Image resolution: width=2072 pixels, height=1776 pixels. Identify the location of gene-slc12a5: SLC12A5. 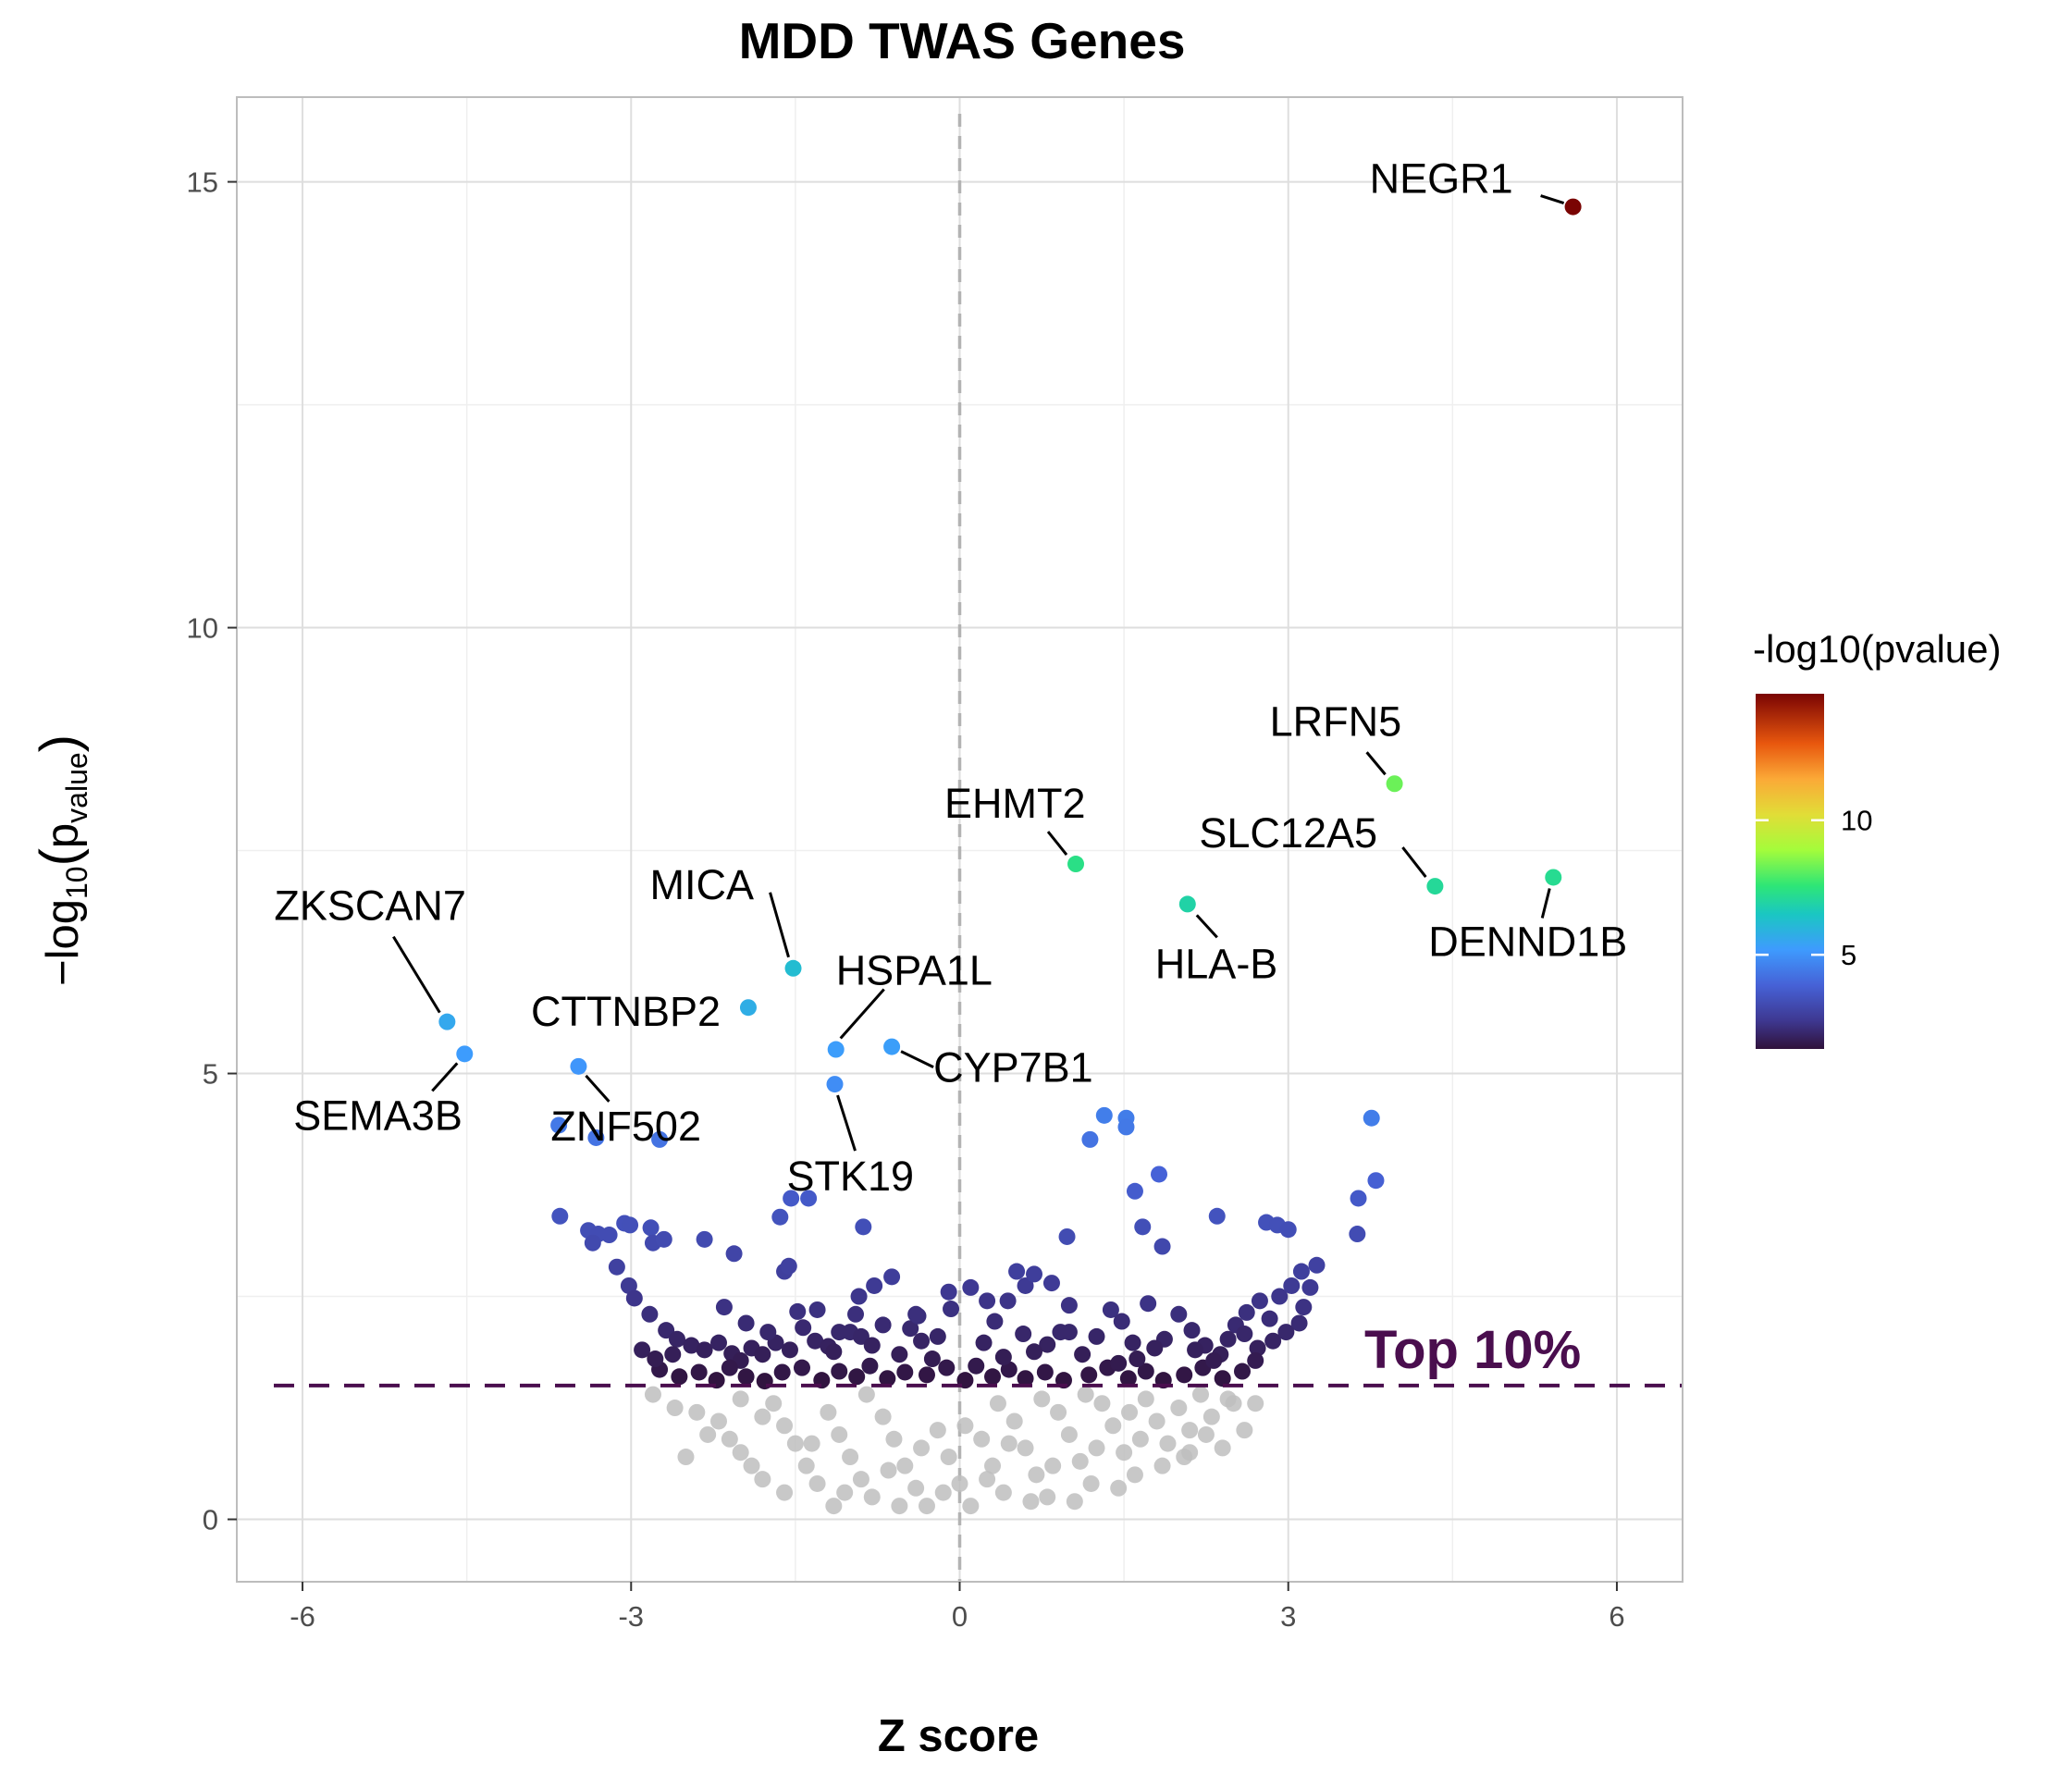
(1322, 852).